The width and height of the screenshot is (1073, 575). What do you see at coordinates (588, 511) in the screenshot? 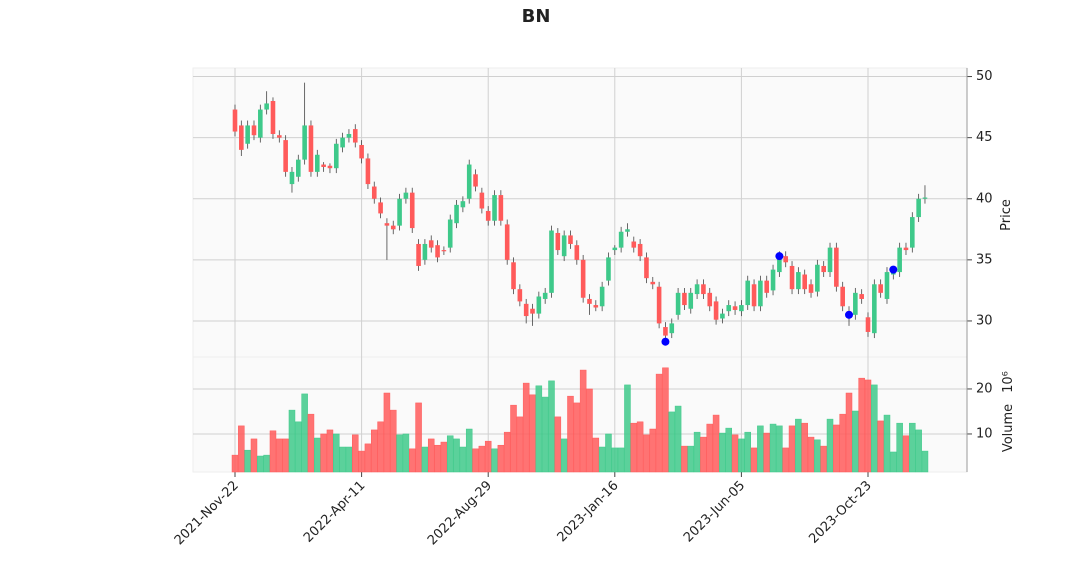
I see `x-tick-label: 2023-Jan-16` at bounding box center [588, 511].